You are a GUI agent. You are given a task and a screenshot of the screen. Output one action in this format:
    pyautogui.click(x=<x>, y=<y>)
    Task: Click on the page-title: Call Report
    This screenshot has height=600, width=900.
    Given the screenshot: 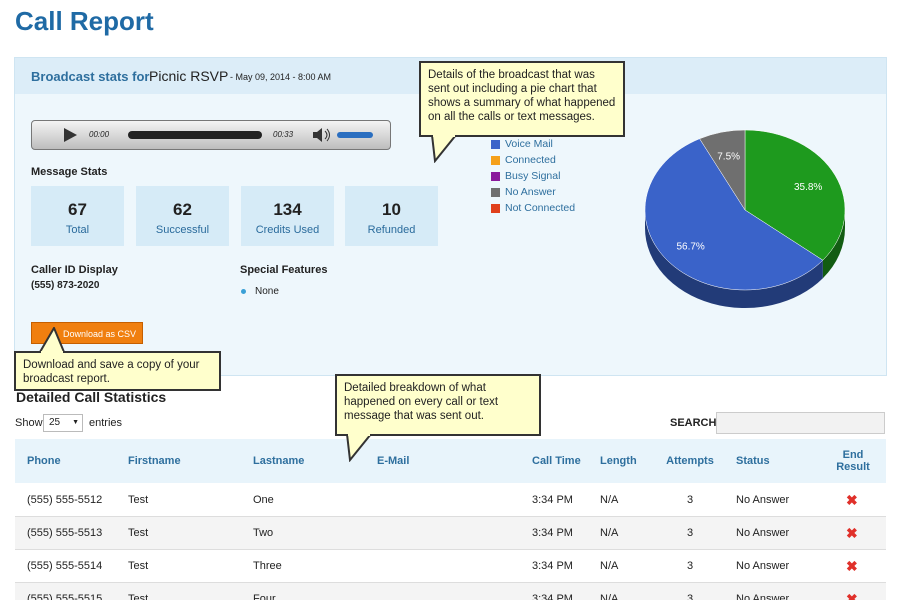 What is the action you would take?
    pyautogui.click(x=84, y=21)
    